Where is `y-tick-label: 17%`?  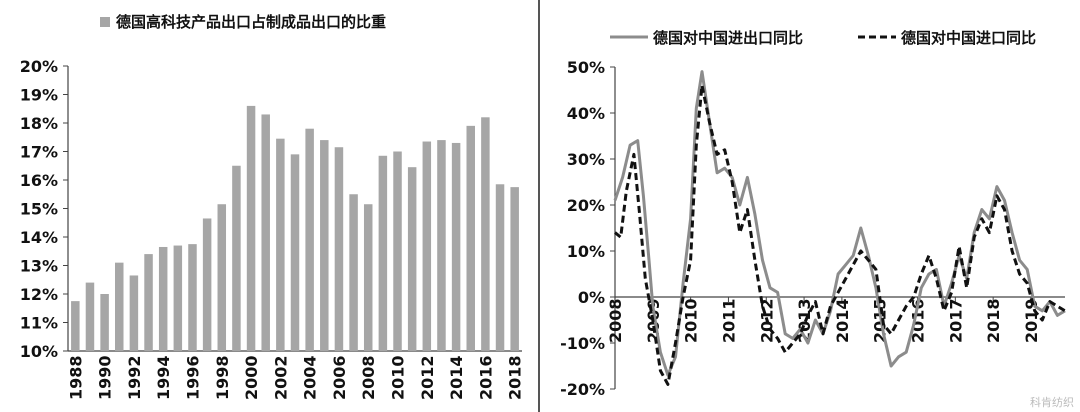 y-tick-label: 17% is located at coordinates (39, 152).